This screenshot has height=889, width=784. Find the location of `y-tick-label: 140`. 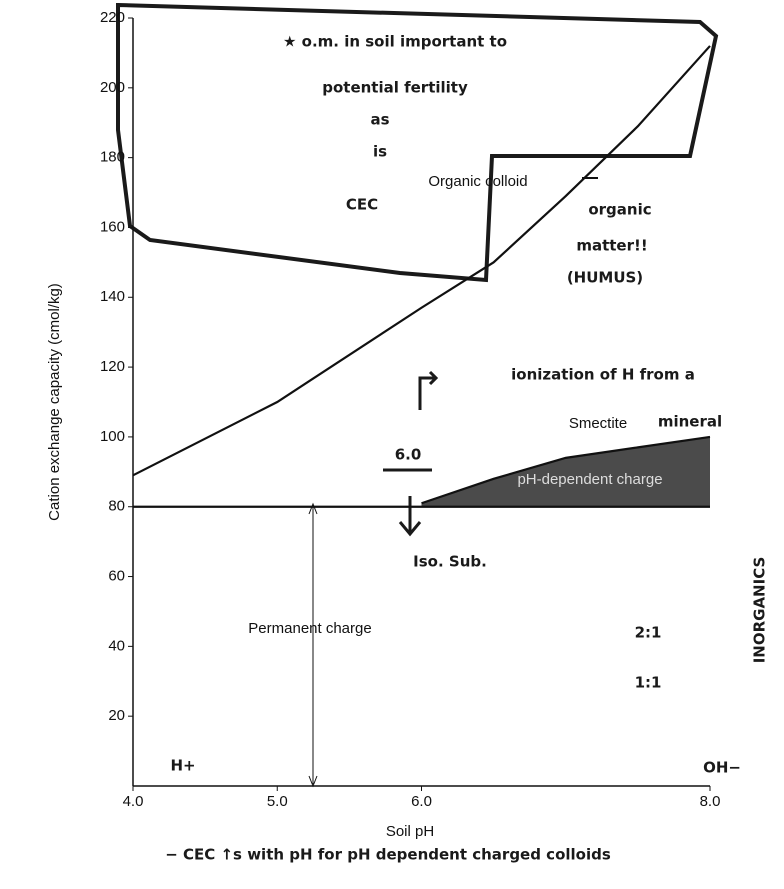

y-tick-label: 140 is located at coordinates (112, 296).